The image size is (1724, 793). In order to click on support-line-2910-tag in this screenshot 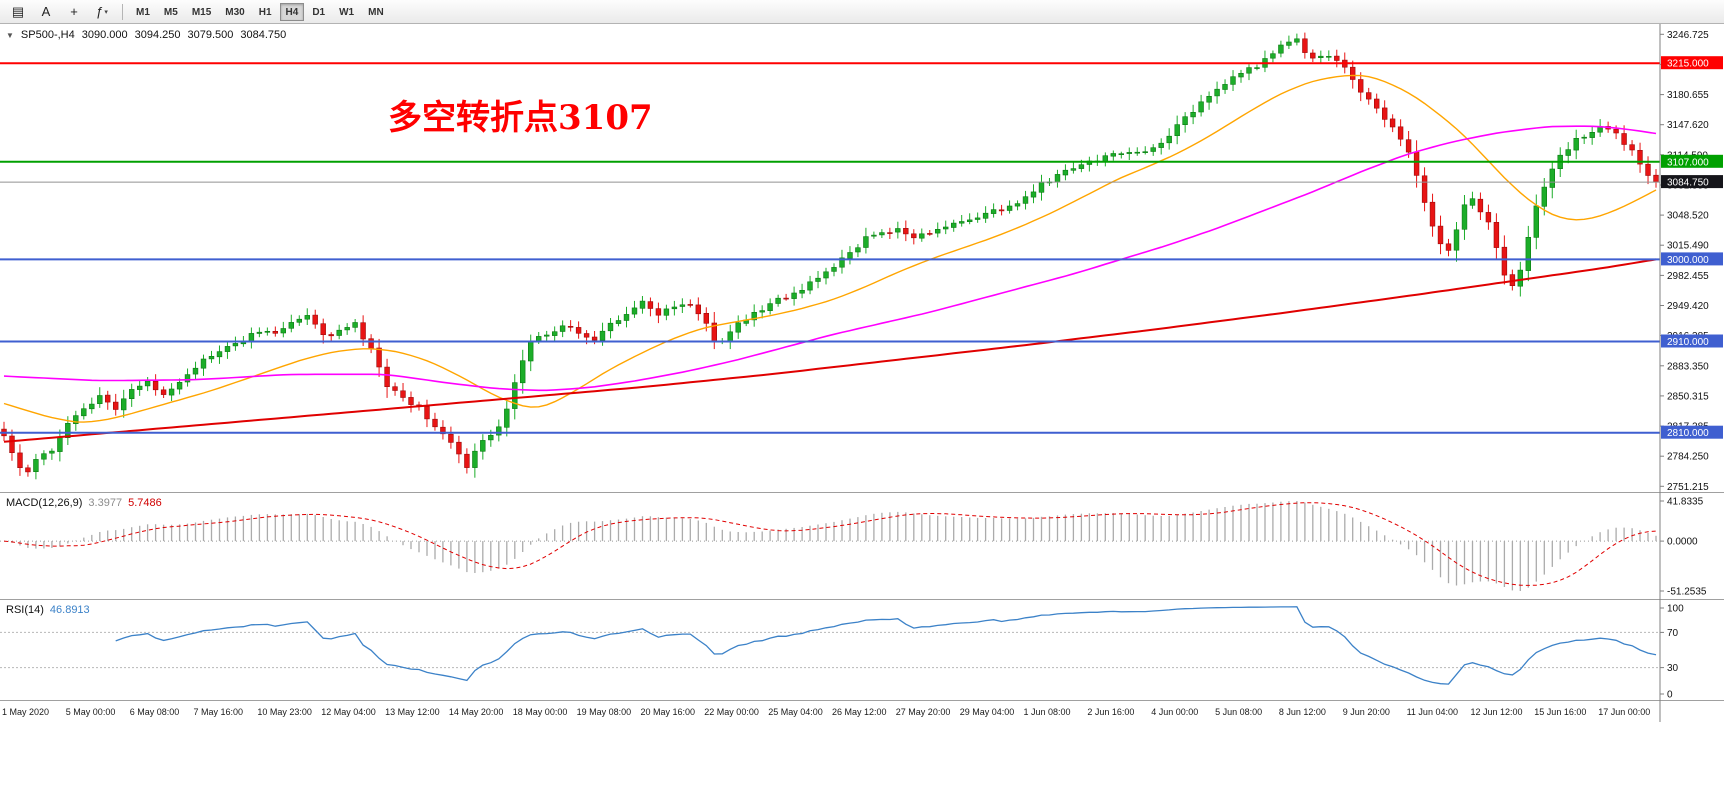, I will do `click(1692, 341)`.